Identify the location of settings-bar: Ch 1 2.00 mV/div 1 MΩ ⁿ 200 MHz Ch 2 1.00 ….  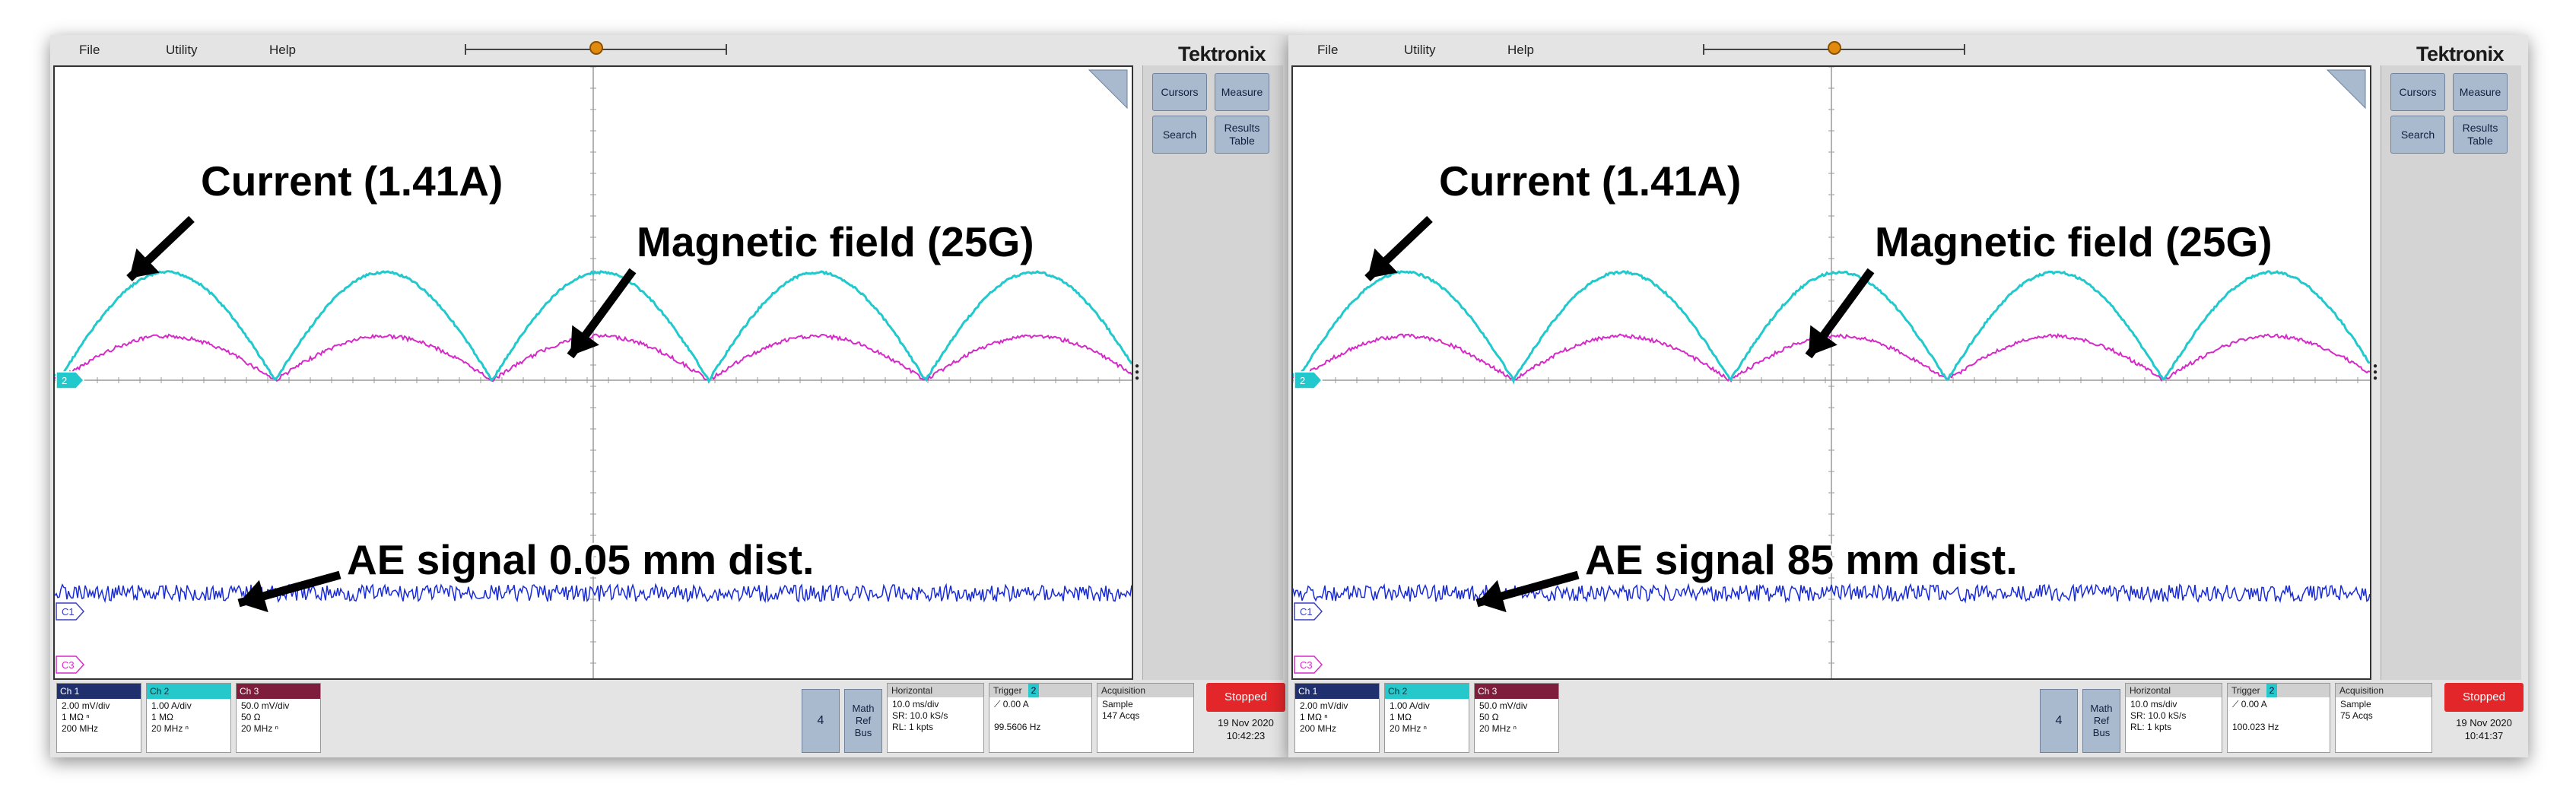
(670, 719).